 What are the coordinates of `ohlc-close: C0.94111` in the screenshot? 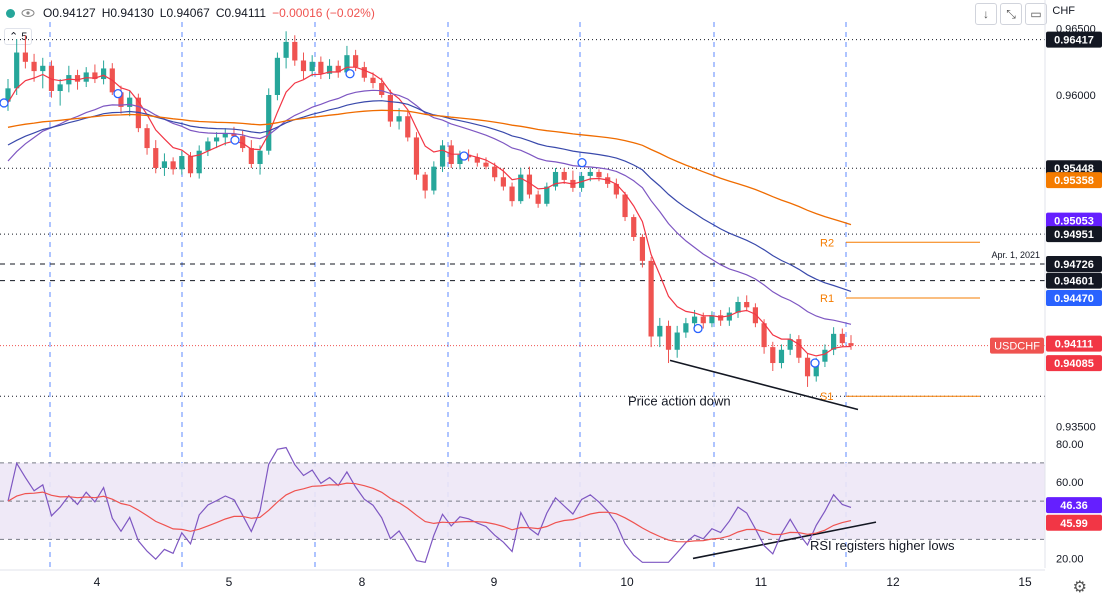 It's located at (241, 13).